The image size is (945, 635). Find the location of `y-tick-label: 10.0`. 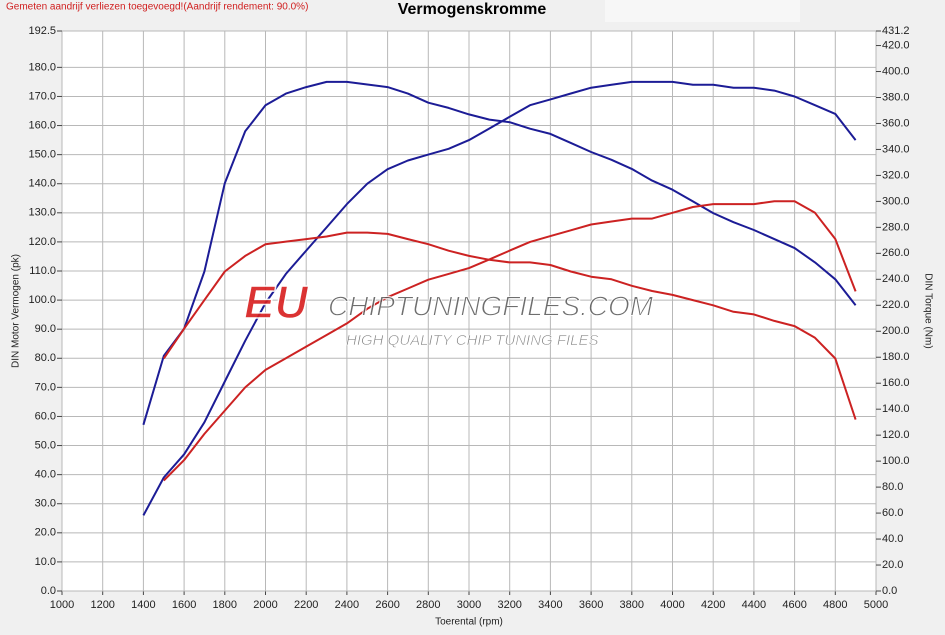

y-tick-label: 10.0 is located at coordinates (45, 562).